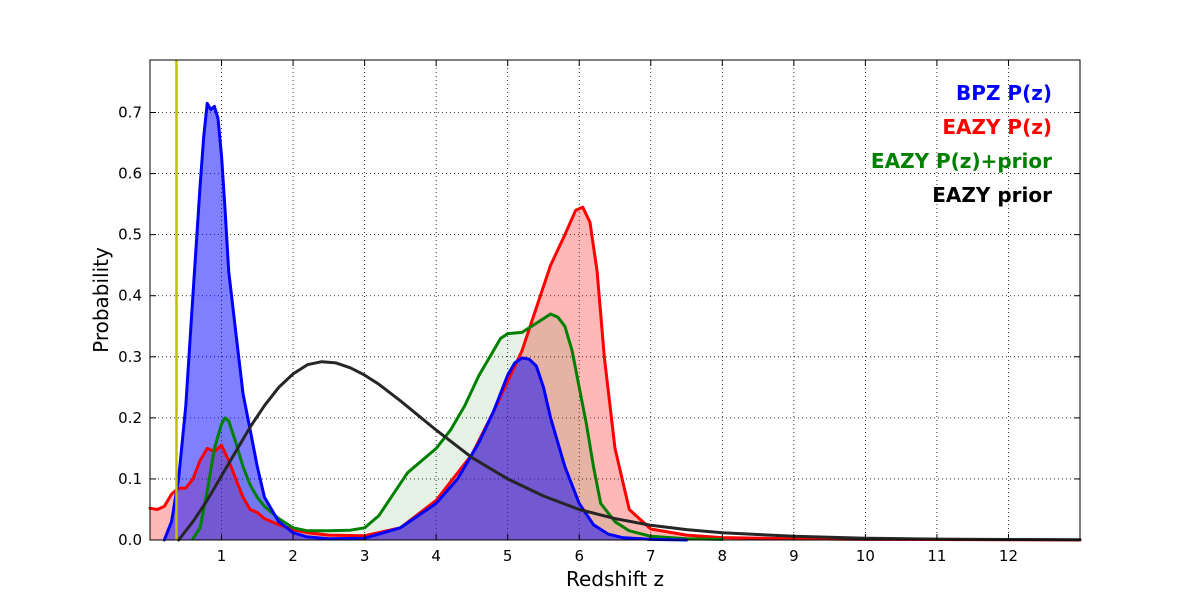  What do you see at coordinates (293, 556) in the screenshot?
I see `x-tick-label: 2` at bounding box center [293, 556].